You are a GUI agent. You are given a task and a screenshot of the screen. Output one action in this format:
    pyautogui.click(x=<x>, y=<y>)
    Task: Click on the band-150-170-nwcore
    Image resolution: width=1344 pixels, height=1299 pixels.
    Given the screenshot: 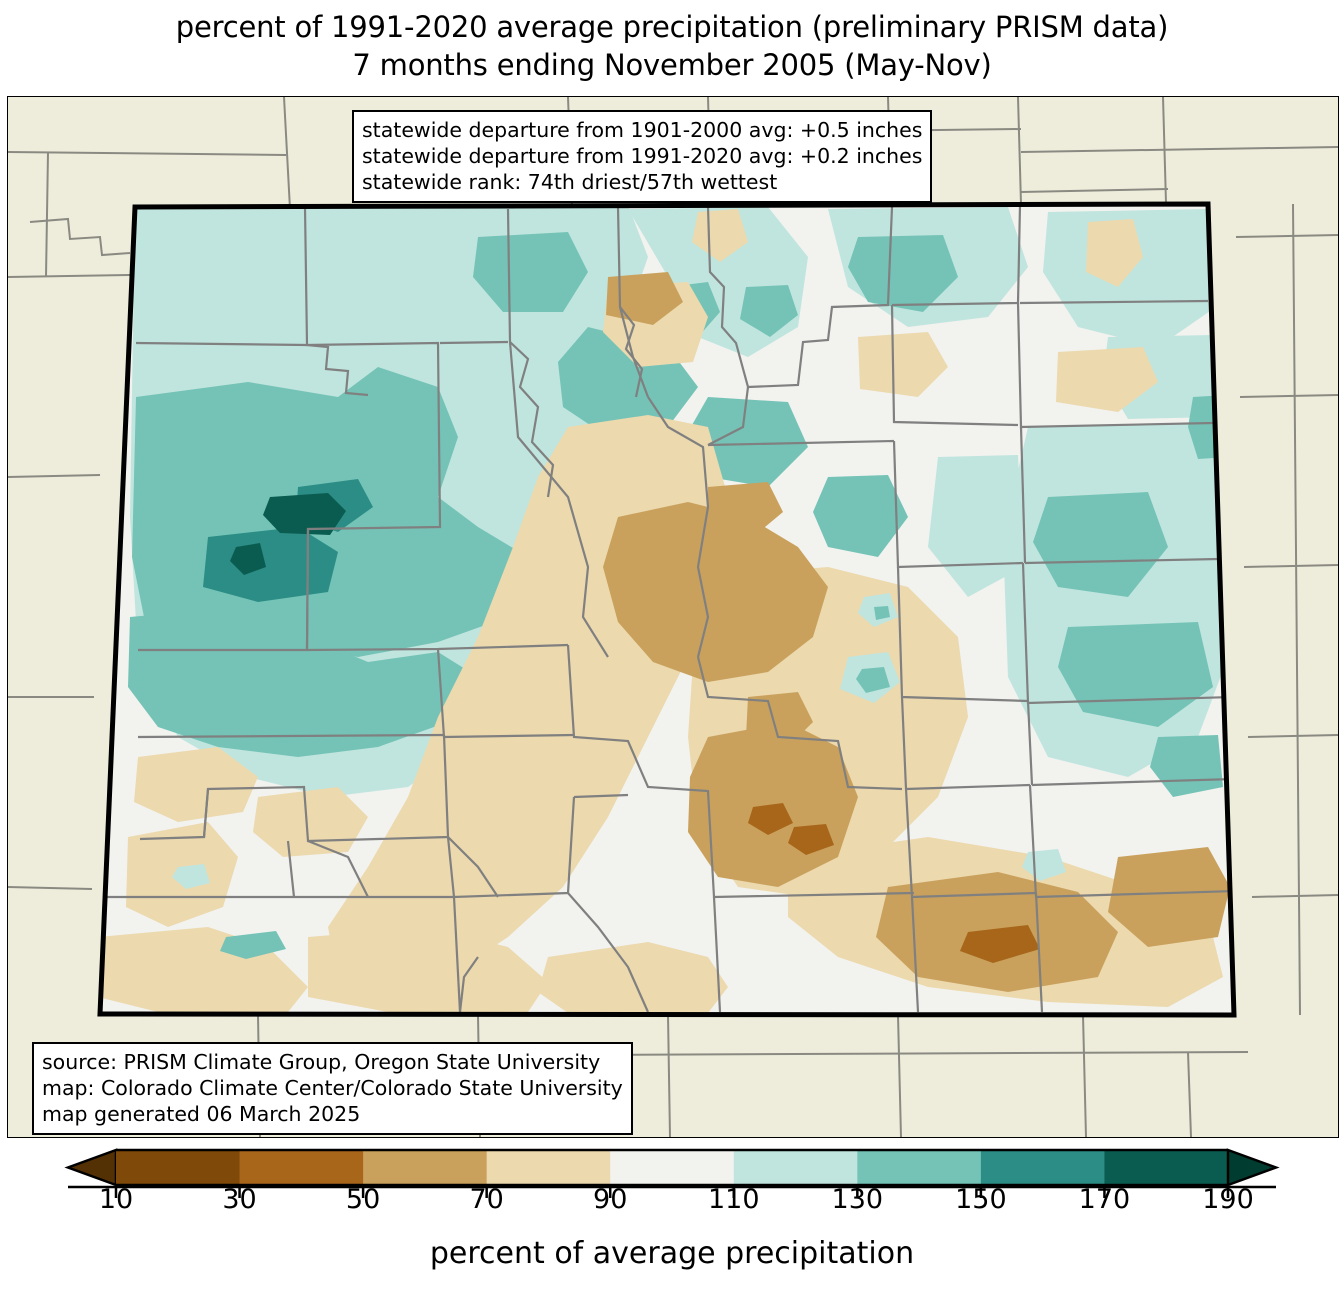 What is the action you would take?
    pyautogui.click(x=270, y=564)
    